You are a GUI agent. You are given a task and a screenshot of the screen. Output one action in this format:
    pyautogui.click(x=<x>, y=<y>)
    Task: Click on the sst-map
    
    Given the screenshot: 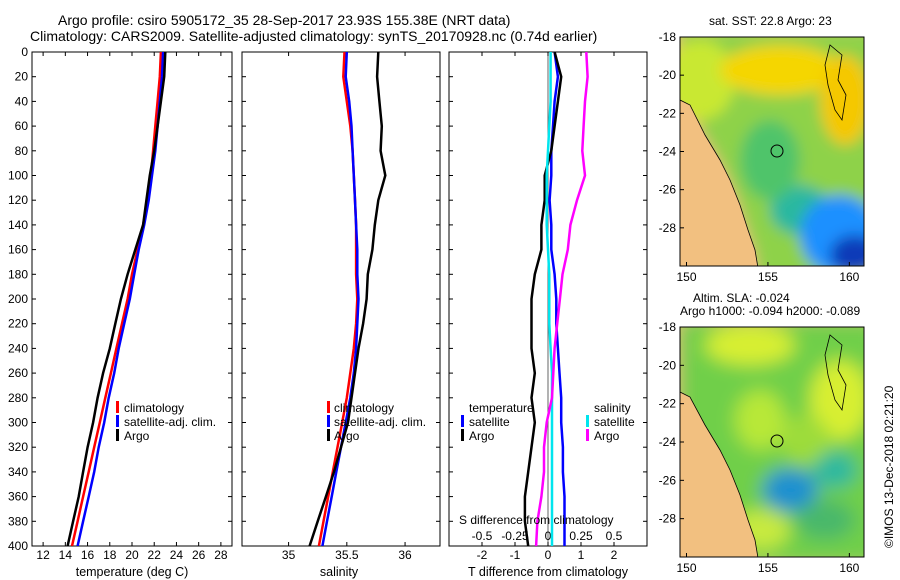 What is the action you would take?
    pyautogui.click(x=772, y=151)
    